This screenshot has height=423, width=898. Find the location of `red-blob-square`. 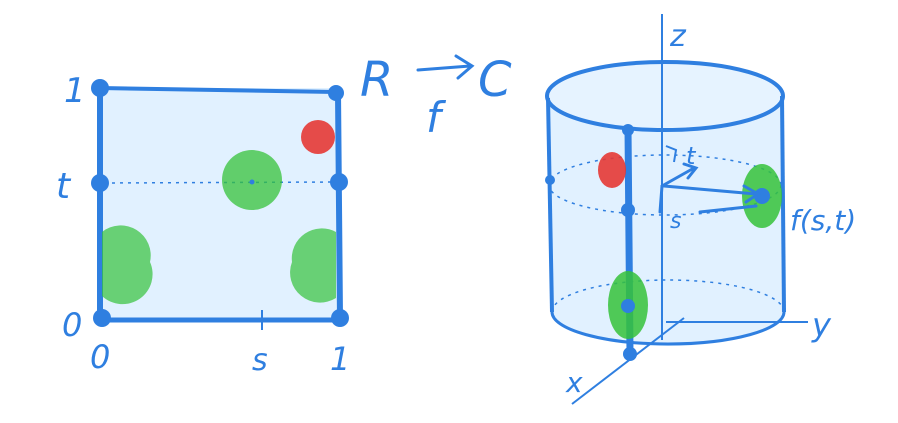

red-blob-square is located at coordinates (318, 137).